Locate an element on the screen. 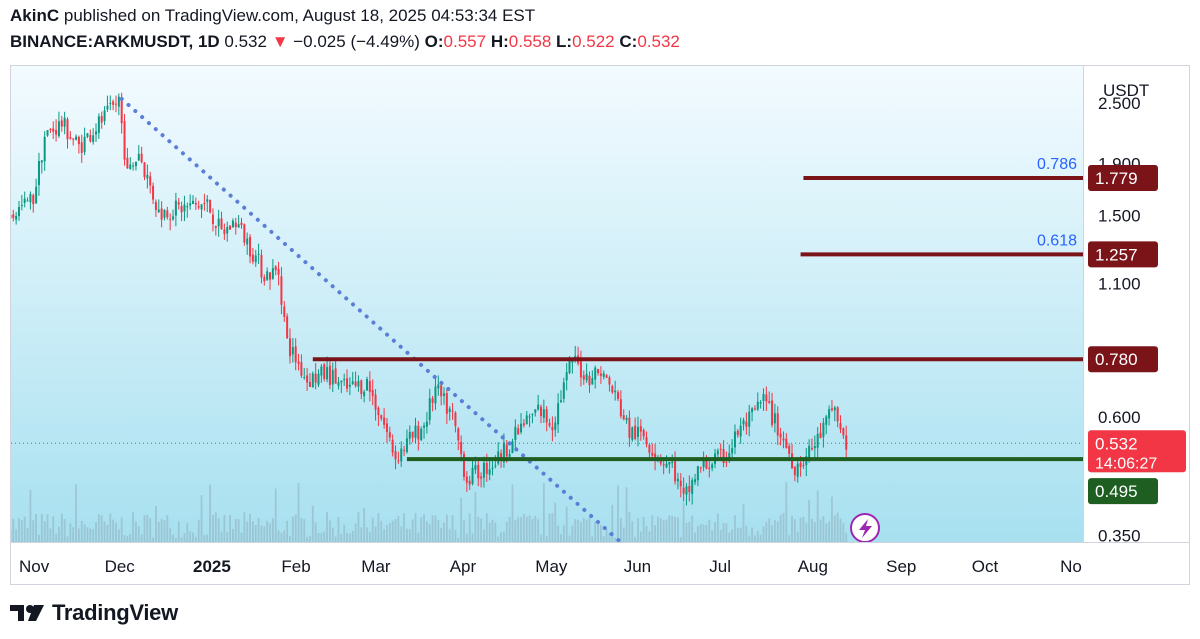 The width and height of the screenshot is (1200, 639). last-price-badge-value: 0.532 is located at coordinates (1116, 443).